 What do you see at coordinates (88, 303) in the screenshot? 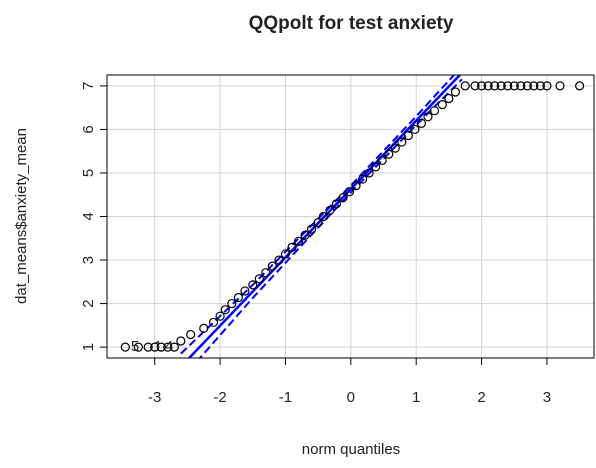
I see `y-tick-label: 2` at bounding box center [88, 303].